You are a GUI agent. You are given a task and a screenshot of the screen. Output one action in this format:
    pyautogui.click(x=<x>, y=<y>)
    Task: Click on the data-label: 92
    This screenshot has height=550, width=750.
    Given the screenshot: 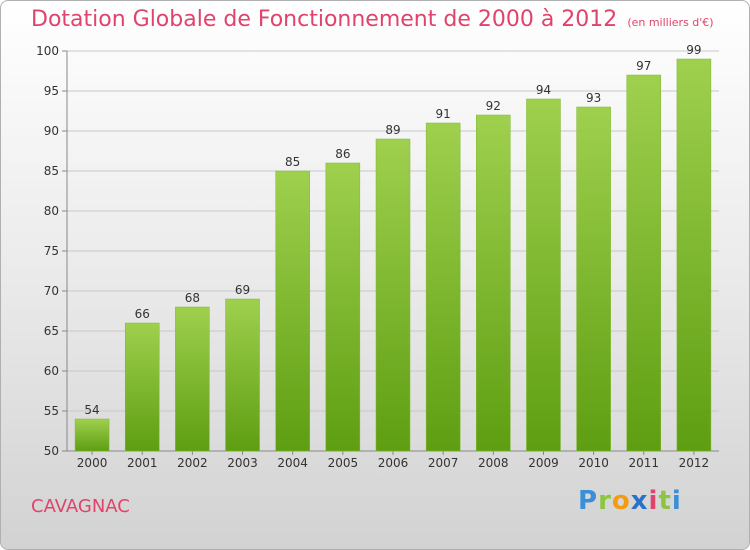 What is the action you would take?
    pyautogui.click(x=493, y=106)
    